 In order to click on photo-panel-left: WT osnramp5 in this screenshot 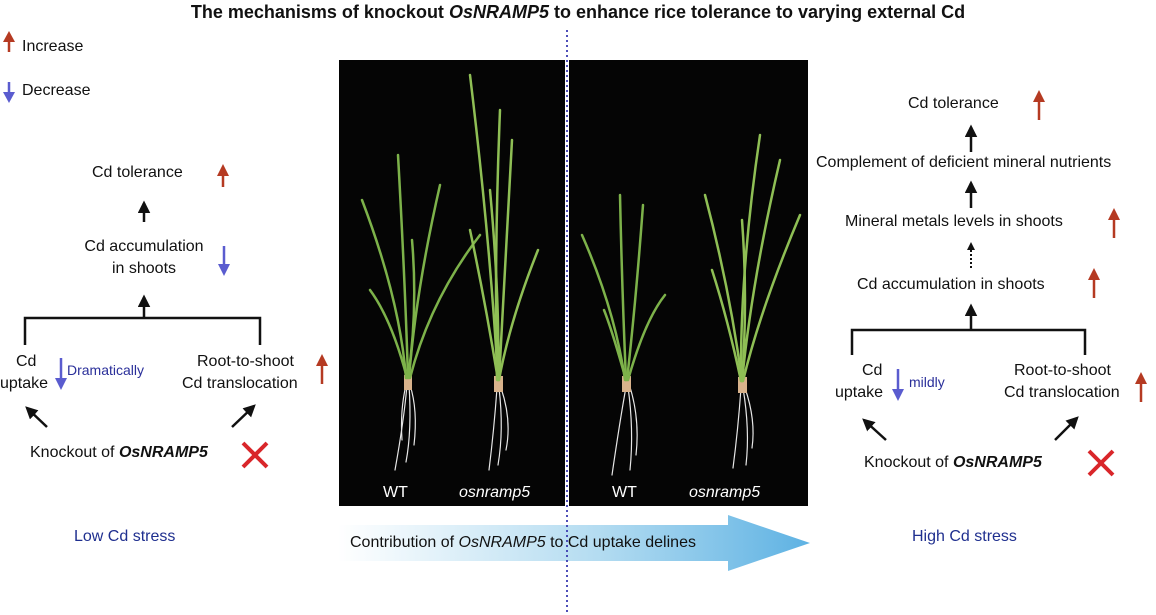, I will do `click(452, 283)`.